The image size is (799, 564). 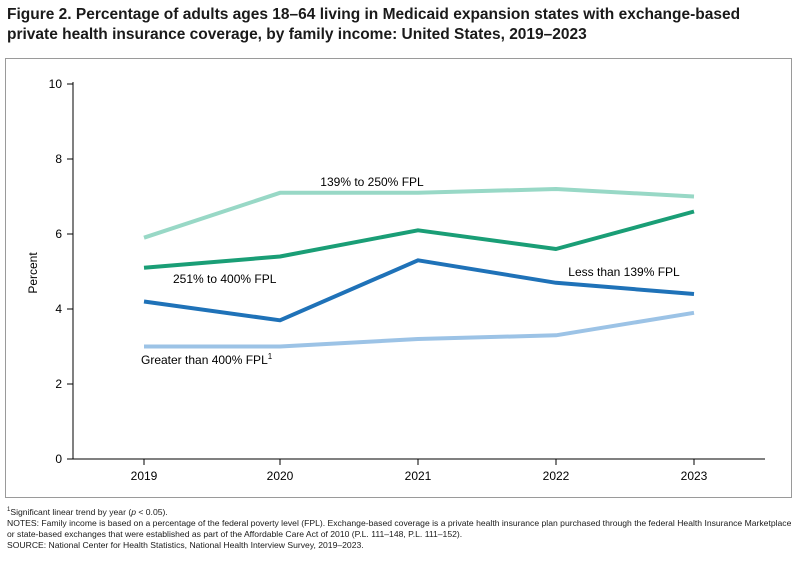 What do you see at coordinates (133, 511) in the screenshot?
I see `footnote-p: p` at bounding box center [133, 511].